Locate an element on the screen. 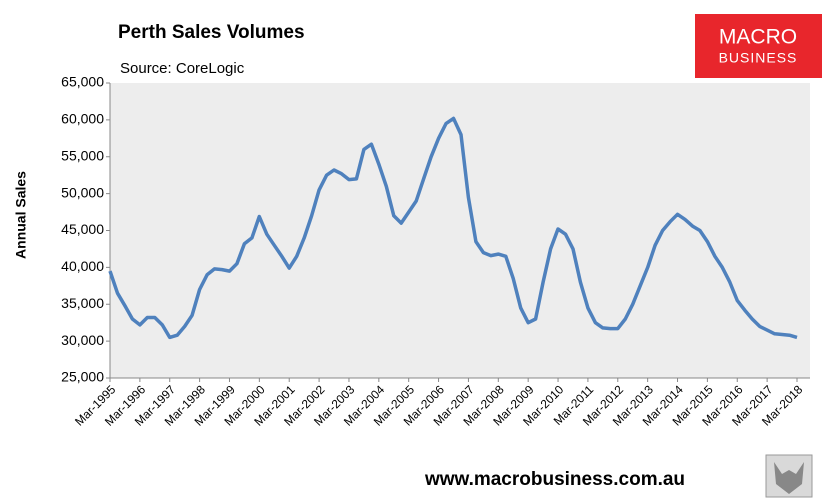  y-axis-label: Annual Sales is located at coordinates (21, 215).